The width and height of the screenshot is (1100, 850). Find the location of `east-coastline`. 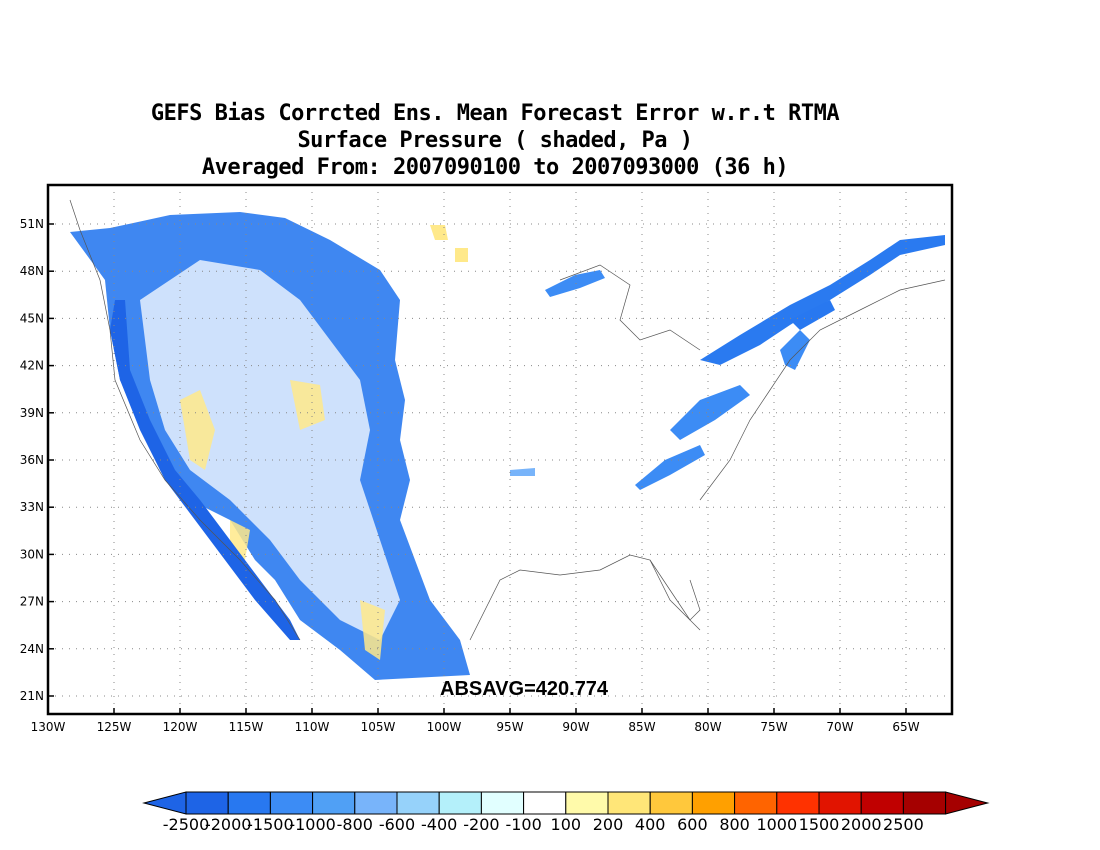

east-coastline is located at coordinates (822, 390).